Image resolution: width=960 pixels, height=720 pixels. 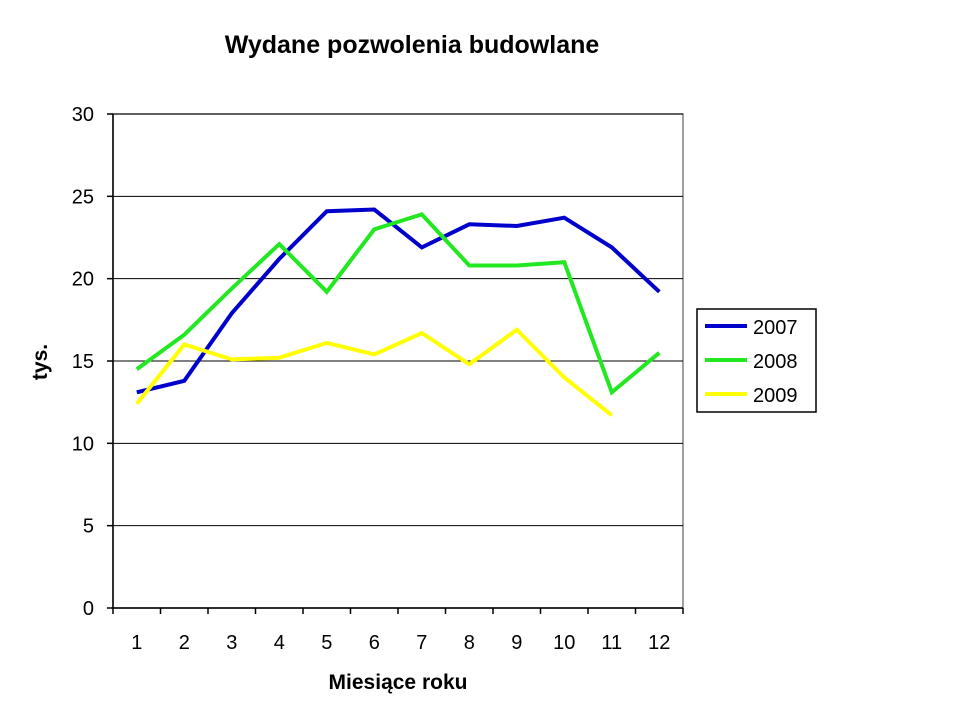 What do you see at coordinates (398, 304) in the screenshot?
I see `series-line-2008` at bounding box center [398, 304].